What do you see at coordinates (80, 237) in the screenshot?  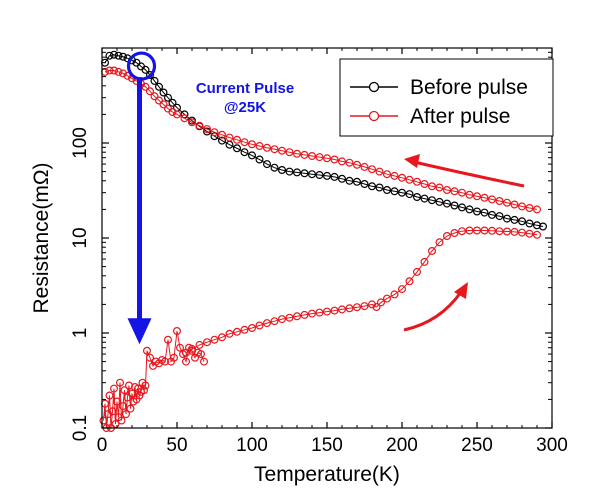 I see `y-tick-label: 10` at bounding box center [80, 237].